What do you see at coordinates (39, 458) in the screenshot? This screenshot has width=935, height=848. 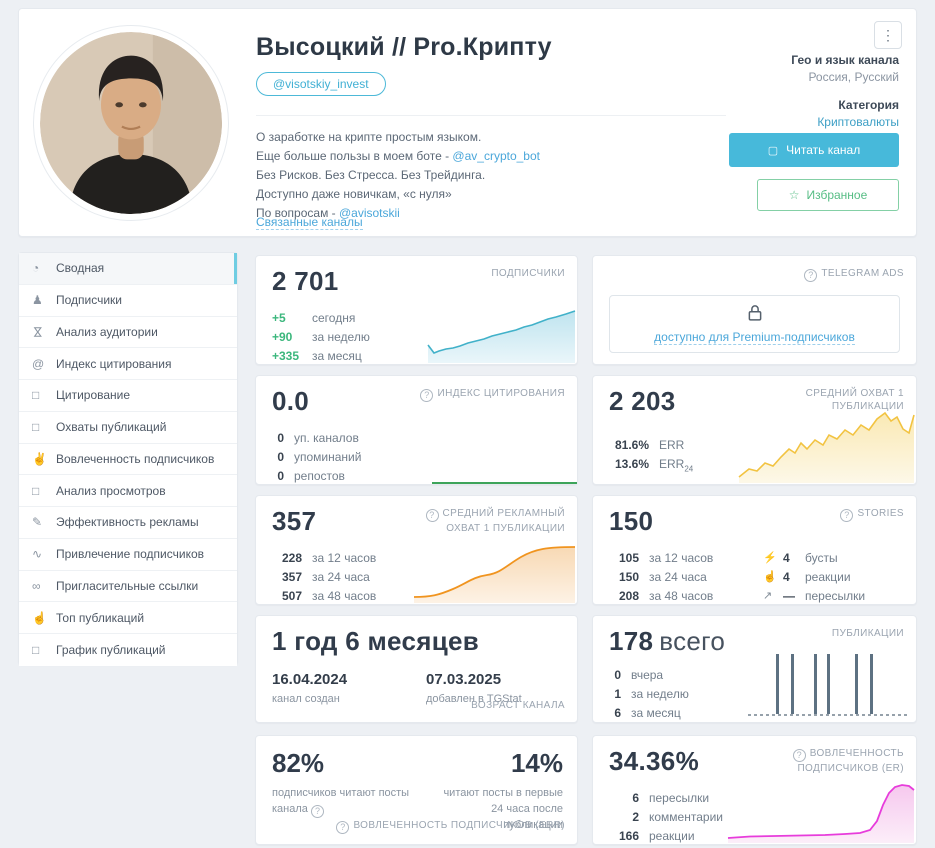 I see `engagement-icon: ✌` at bounding box center [39, 458].